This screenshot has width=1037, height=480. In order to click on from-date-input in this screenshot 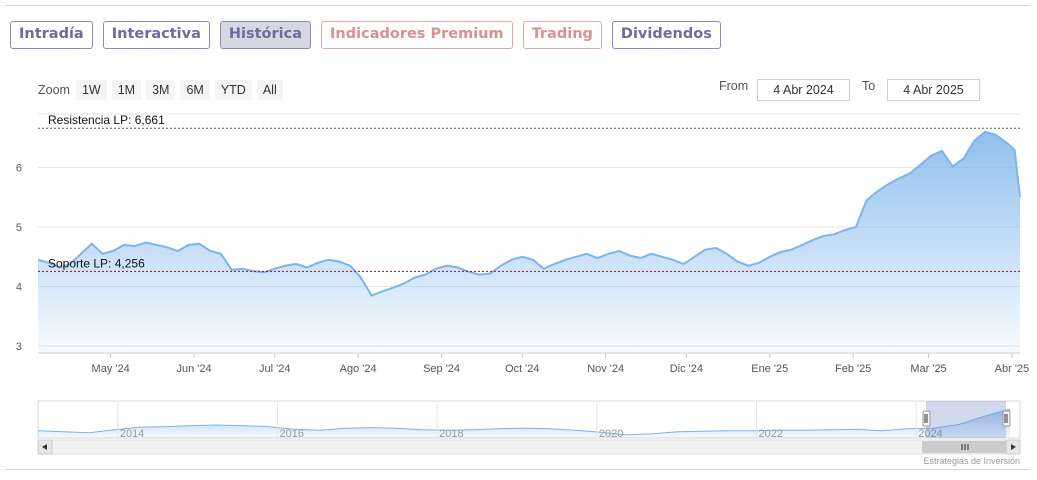, I will do `click(803, 90)`.